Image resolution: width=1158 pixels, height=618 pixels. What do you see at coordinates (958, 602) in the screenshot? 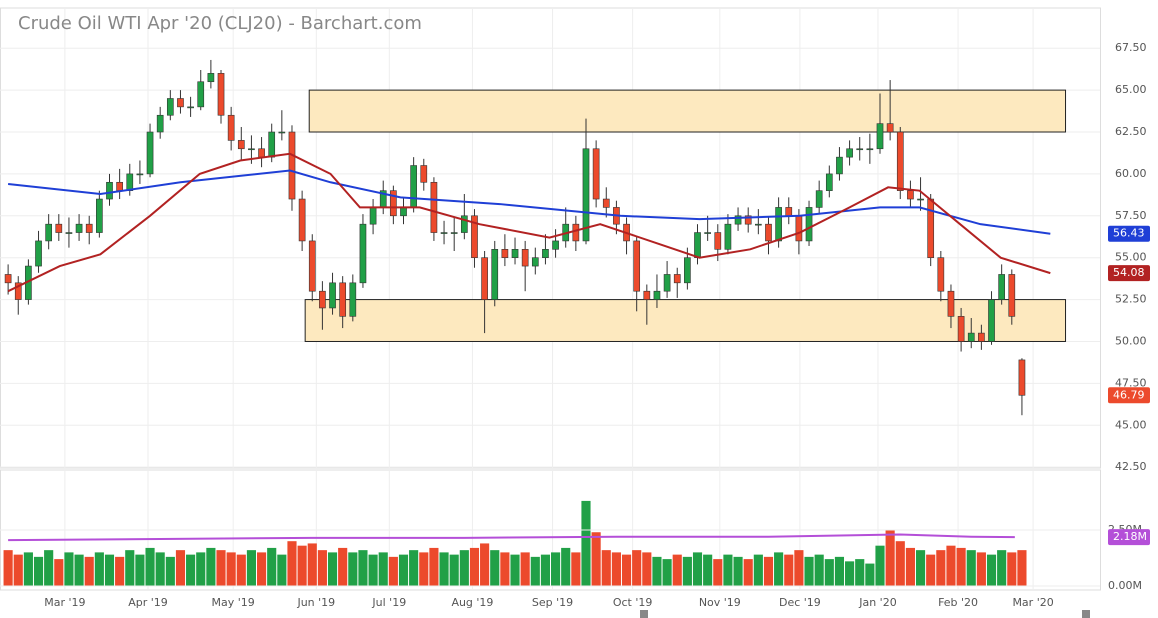
I see `x-tick-label: Feb '20` at bounding box center [958, 602].